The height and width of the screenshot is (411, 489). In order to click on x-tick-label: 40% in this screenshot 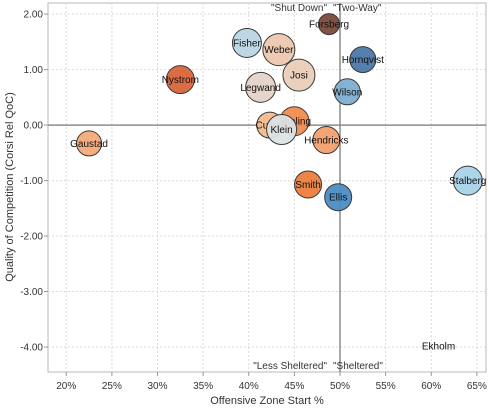, I will do `click(249, 386)`.